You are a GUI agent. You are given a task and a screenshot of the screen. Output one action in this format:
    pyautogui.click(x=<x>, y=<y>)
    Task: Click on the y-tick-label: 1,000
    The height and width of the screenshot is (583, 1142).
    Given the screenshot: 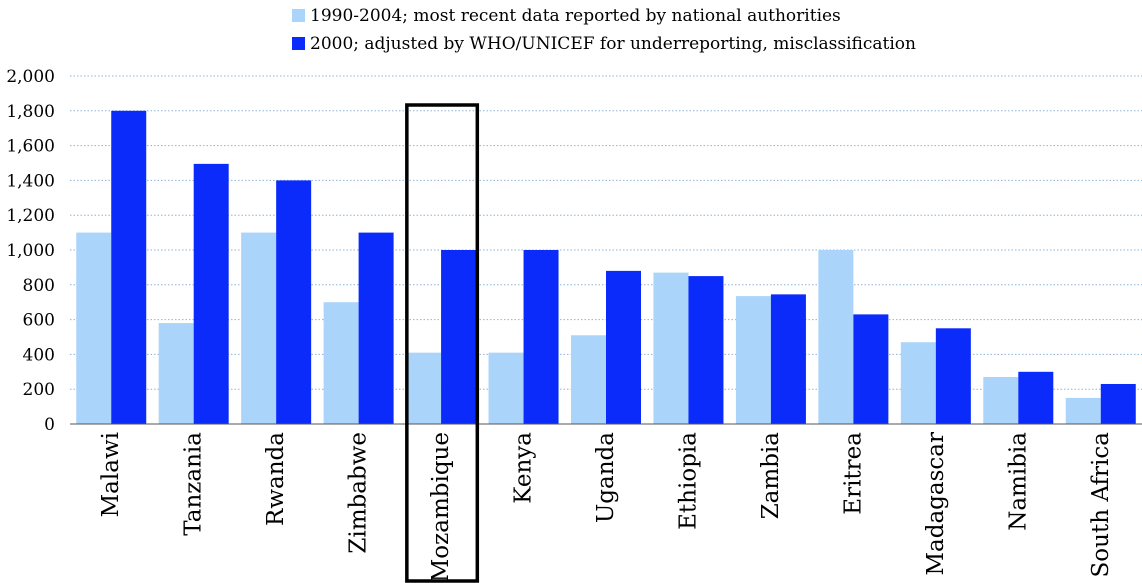 What is the action you would take?
    pyautogui.click(x=30, y=251)
    